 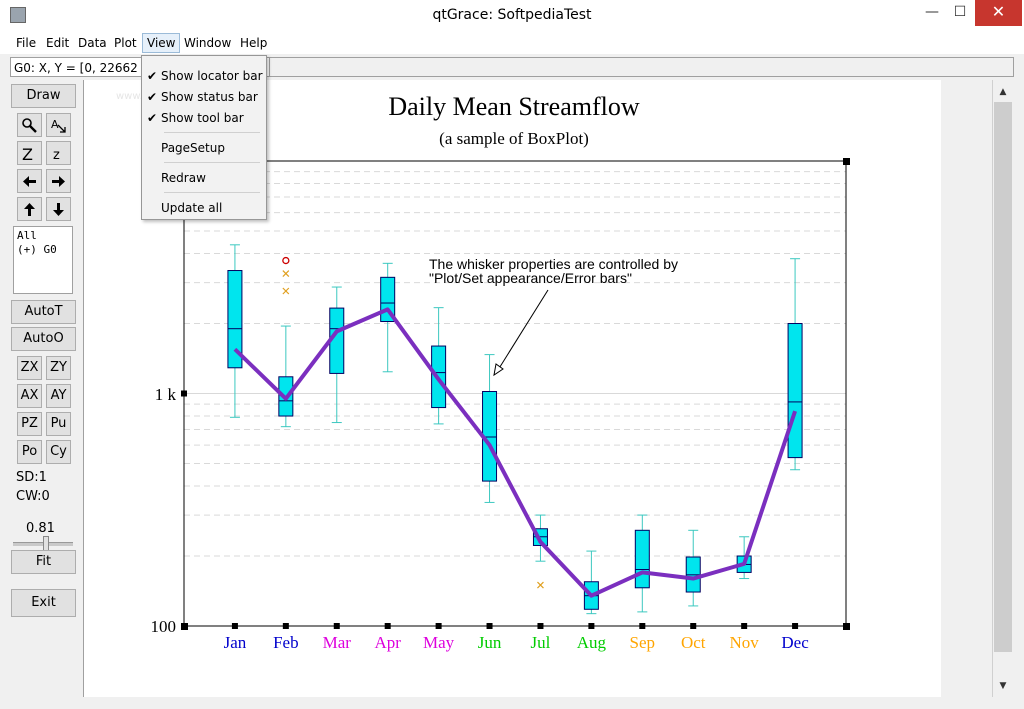 I want to click on annotation-arrow-head, so click(x=498, y=370).